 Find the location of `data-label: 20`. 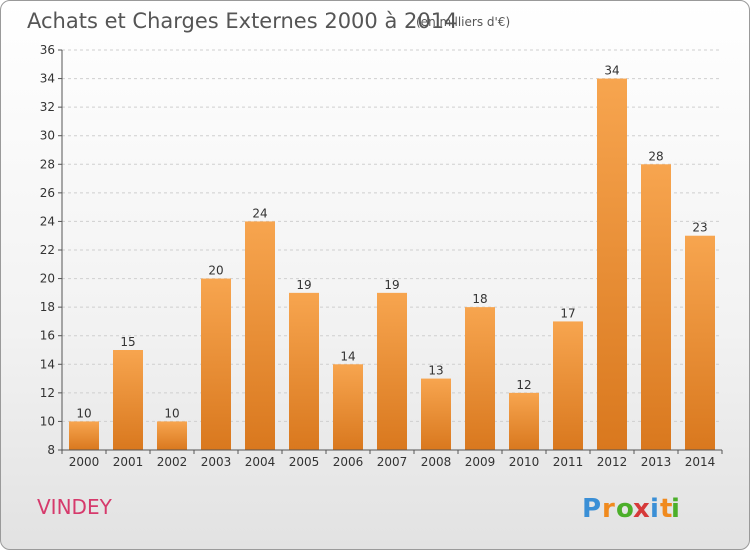

data-label: 20 is located at coordinates (215, 271).